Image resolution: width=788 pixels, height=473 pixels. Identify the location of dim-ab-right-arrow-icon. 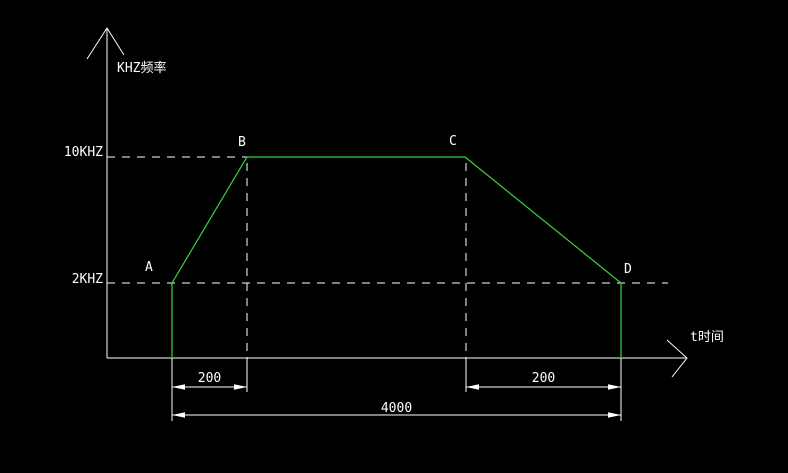
(240, 387).